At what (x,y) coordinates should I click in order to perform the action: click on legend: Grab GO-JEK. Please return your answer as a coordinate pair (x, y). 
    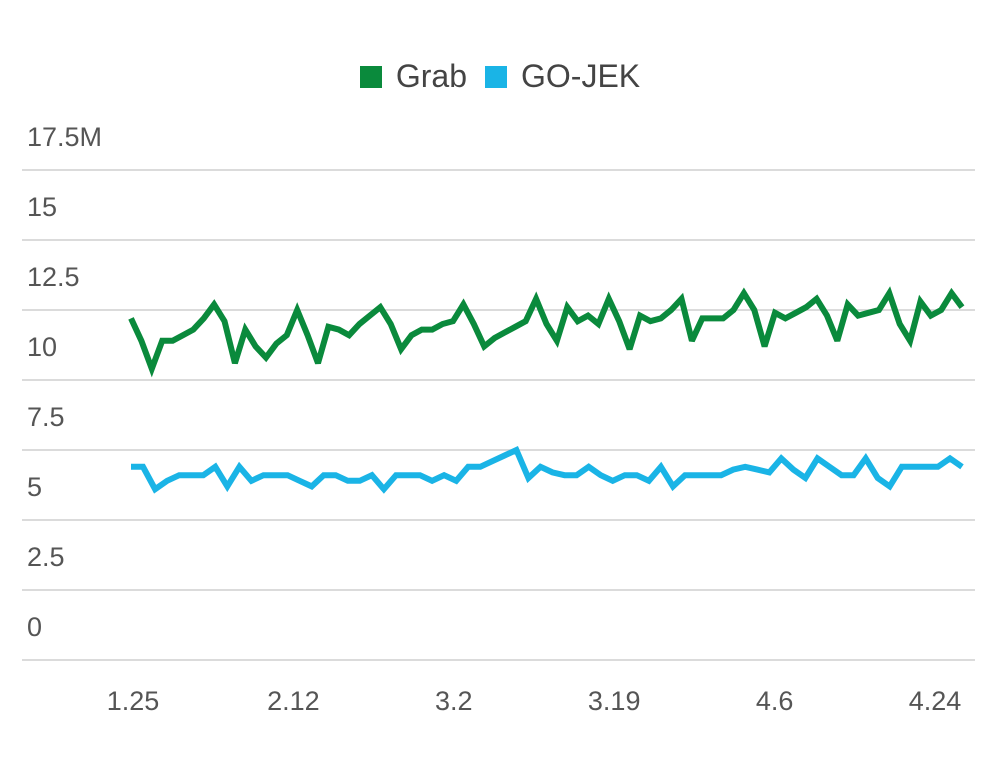
    Looking at the image, I should click on (500, 76).